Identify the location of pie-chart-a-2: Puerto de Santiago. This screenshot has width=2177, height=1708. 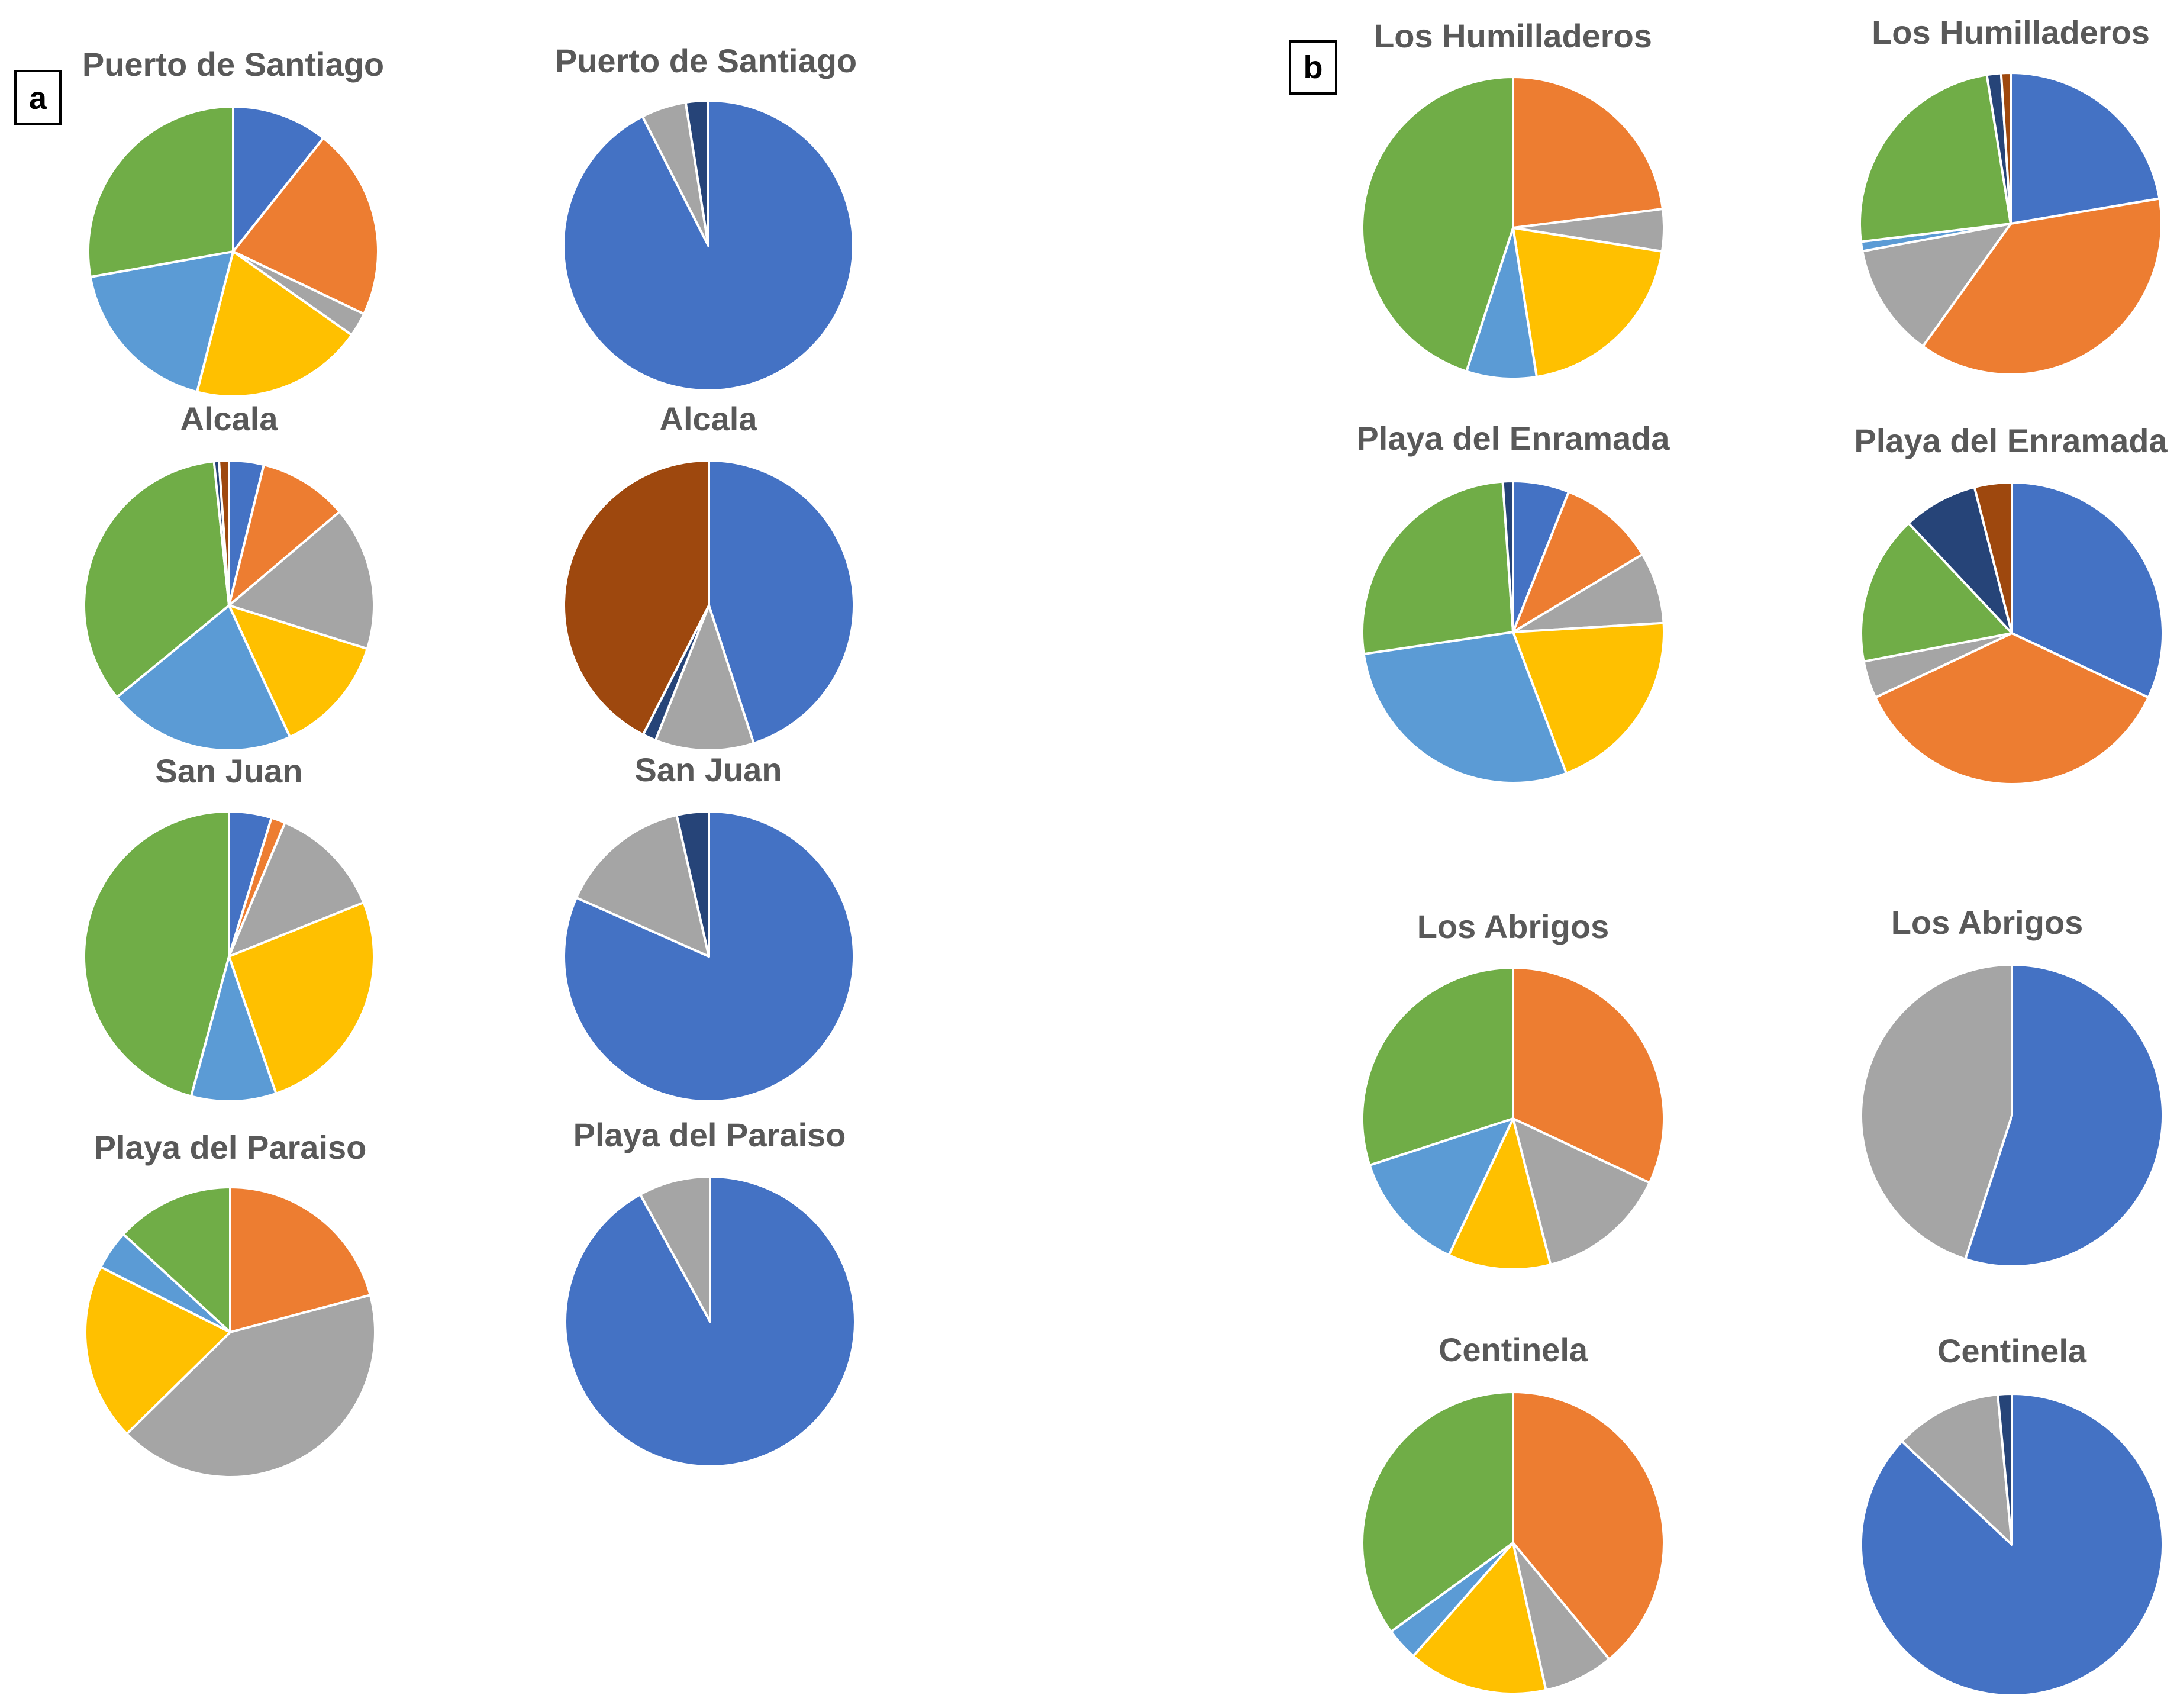
(706, 217).